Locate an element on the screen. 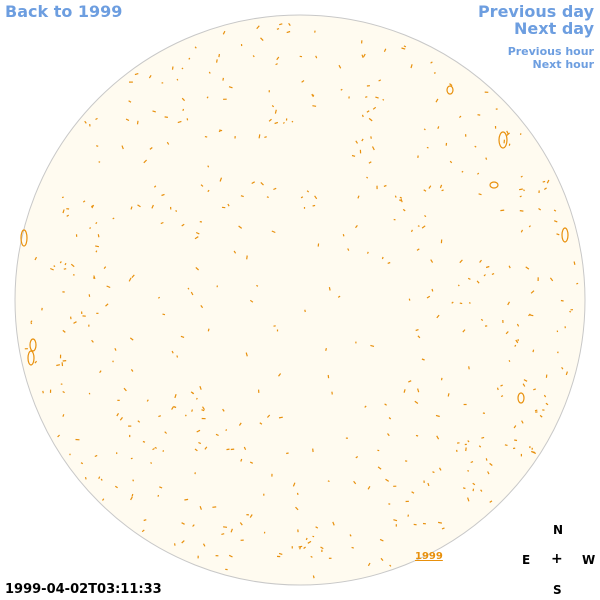  next-hour-link: Next hour is located at coordinates (563, 64).